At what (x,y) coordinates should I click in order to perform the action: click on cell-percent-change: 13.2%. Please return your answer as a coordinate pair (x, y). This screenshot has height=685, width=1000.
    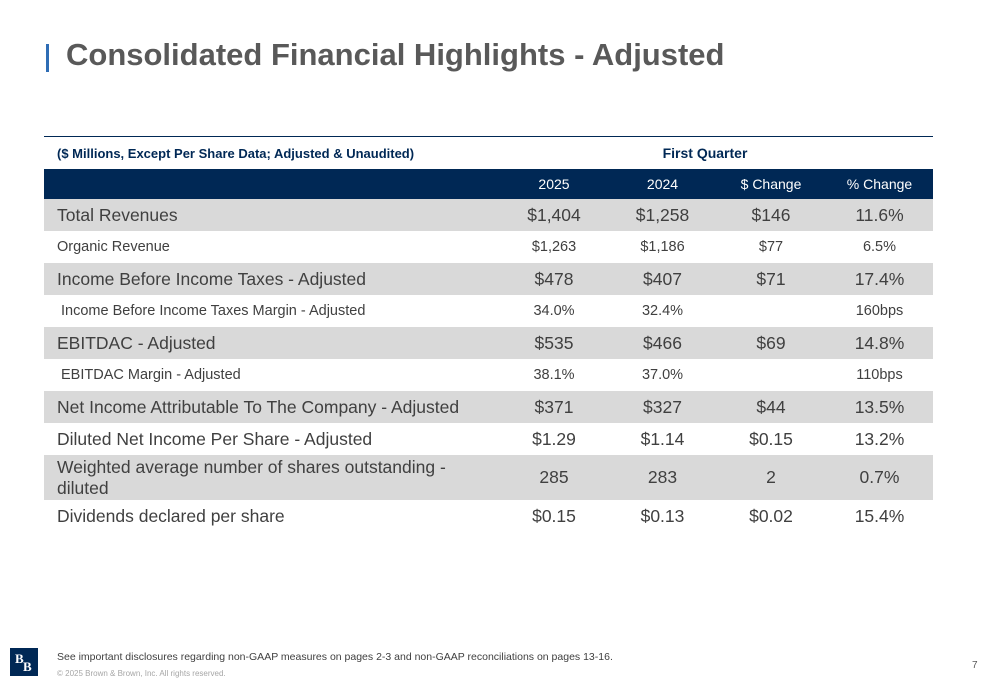
    Looking at the image, I should click on (879, 438).